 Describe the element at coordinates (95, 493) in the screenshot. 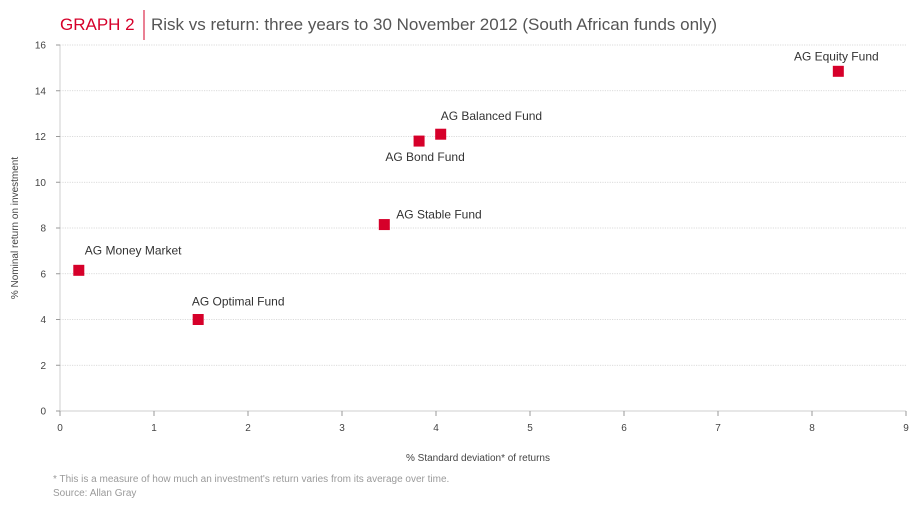

I see `source-note: Source: Allan Gray` at that location.